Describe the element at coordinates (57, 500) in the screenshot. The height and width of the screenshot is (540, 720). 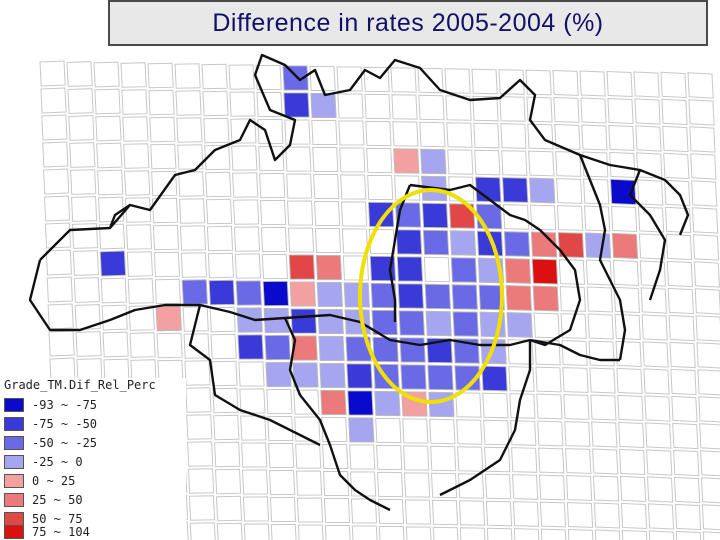
I see `legend-label: 25 ~ 50` at that location.